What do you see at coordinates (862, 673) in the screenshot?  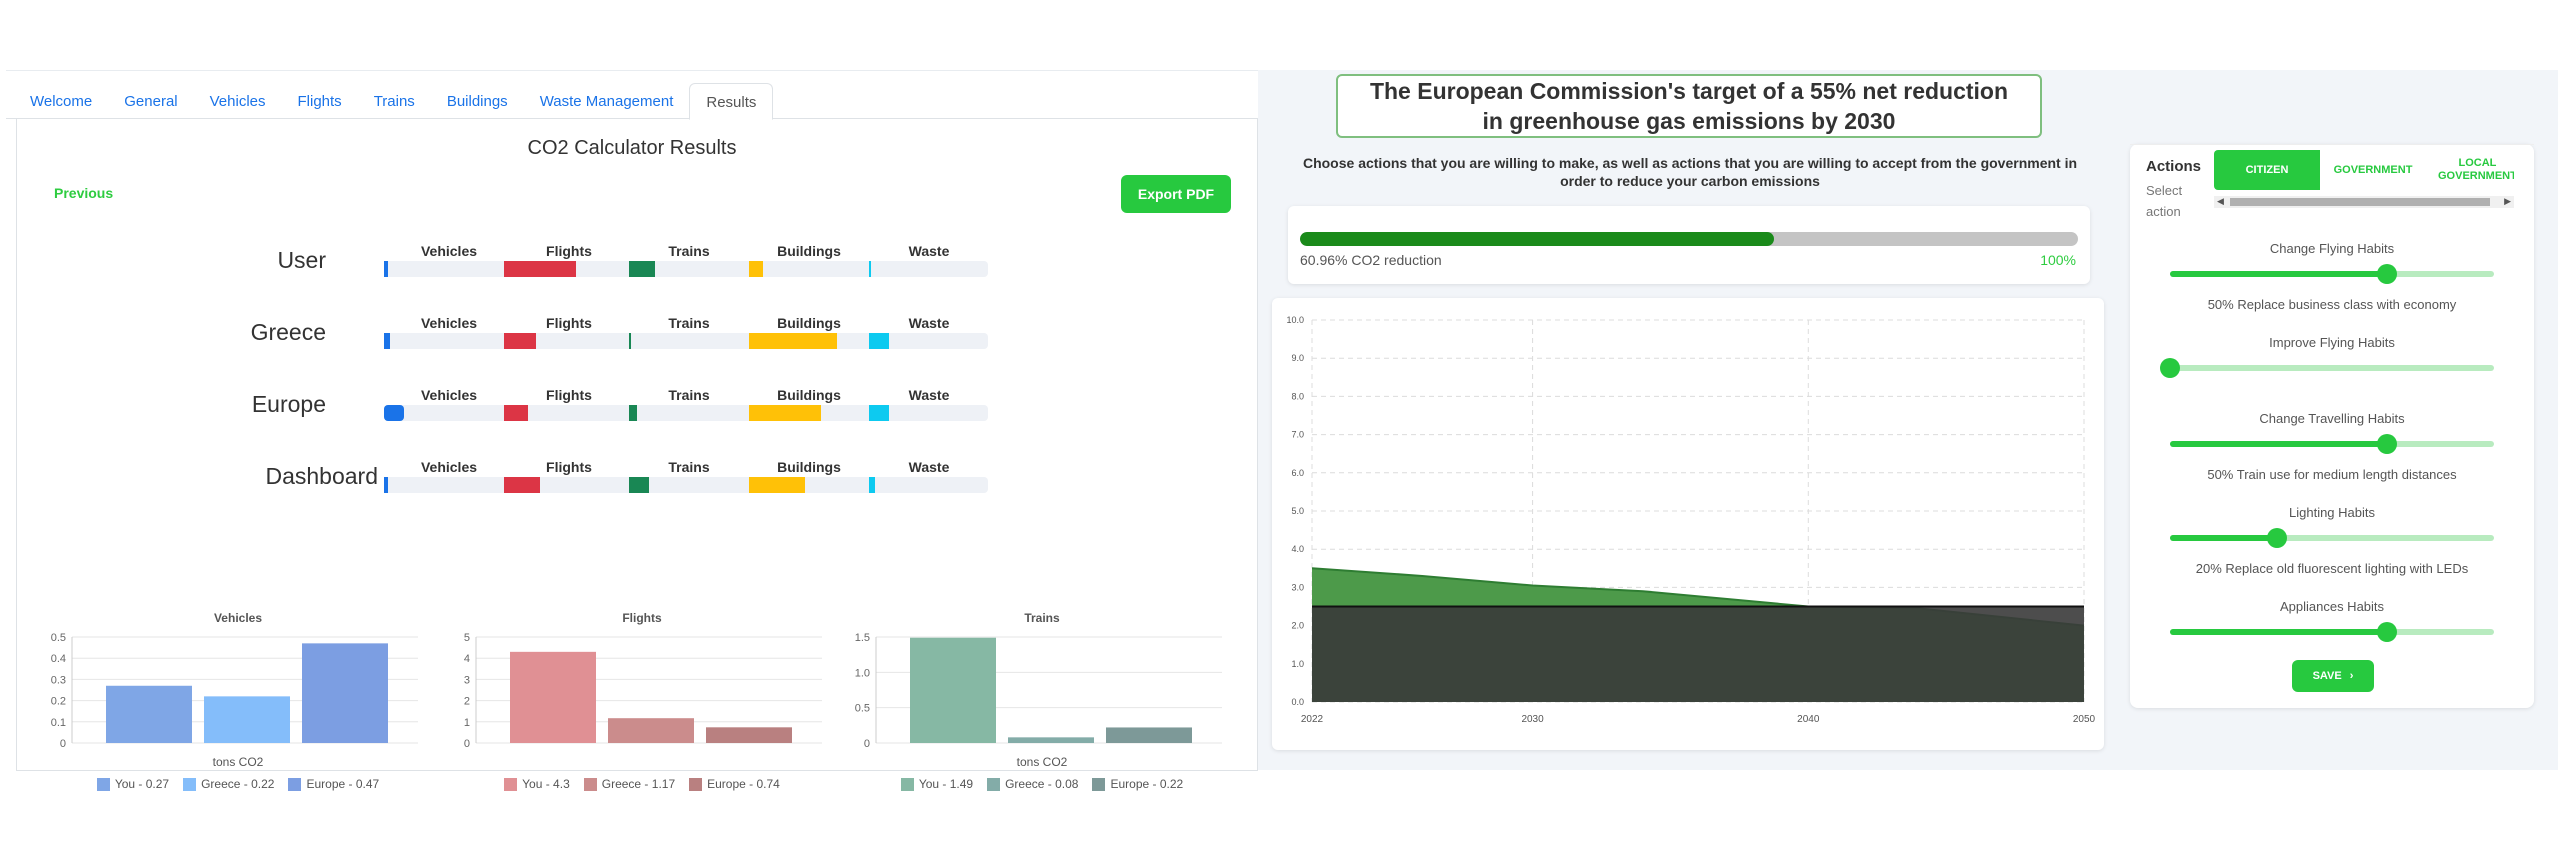 I see `y-tick-label: 1.0` at bounding box center [862, 673].